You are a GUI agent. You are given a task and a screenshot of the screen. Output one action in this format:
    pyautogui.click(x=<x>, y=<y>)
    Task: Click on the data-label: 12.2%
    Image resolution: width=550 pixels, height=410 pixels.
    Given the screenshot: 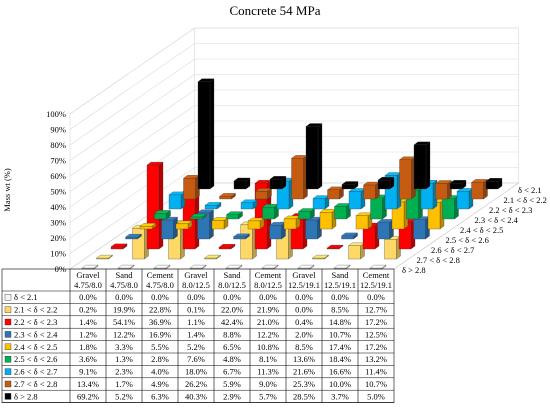 What is the action you would take?
    pyautogui.click(x=268, y=334)
    